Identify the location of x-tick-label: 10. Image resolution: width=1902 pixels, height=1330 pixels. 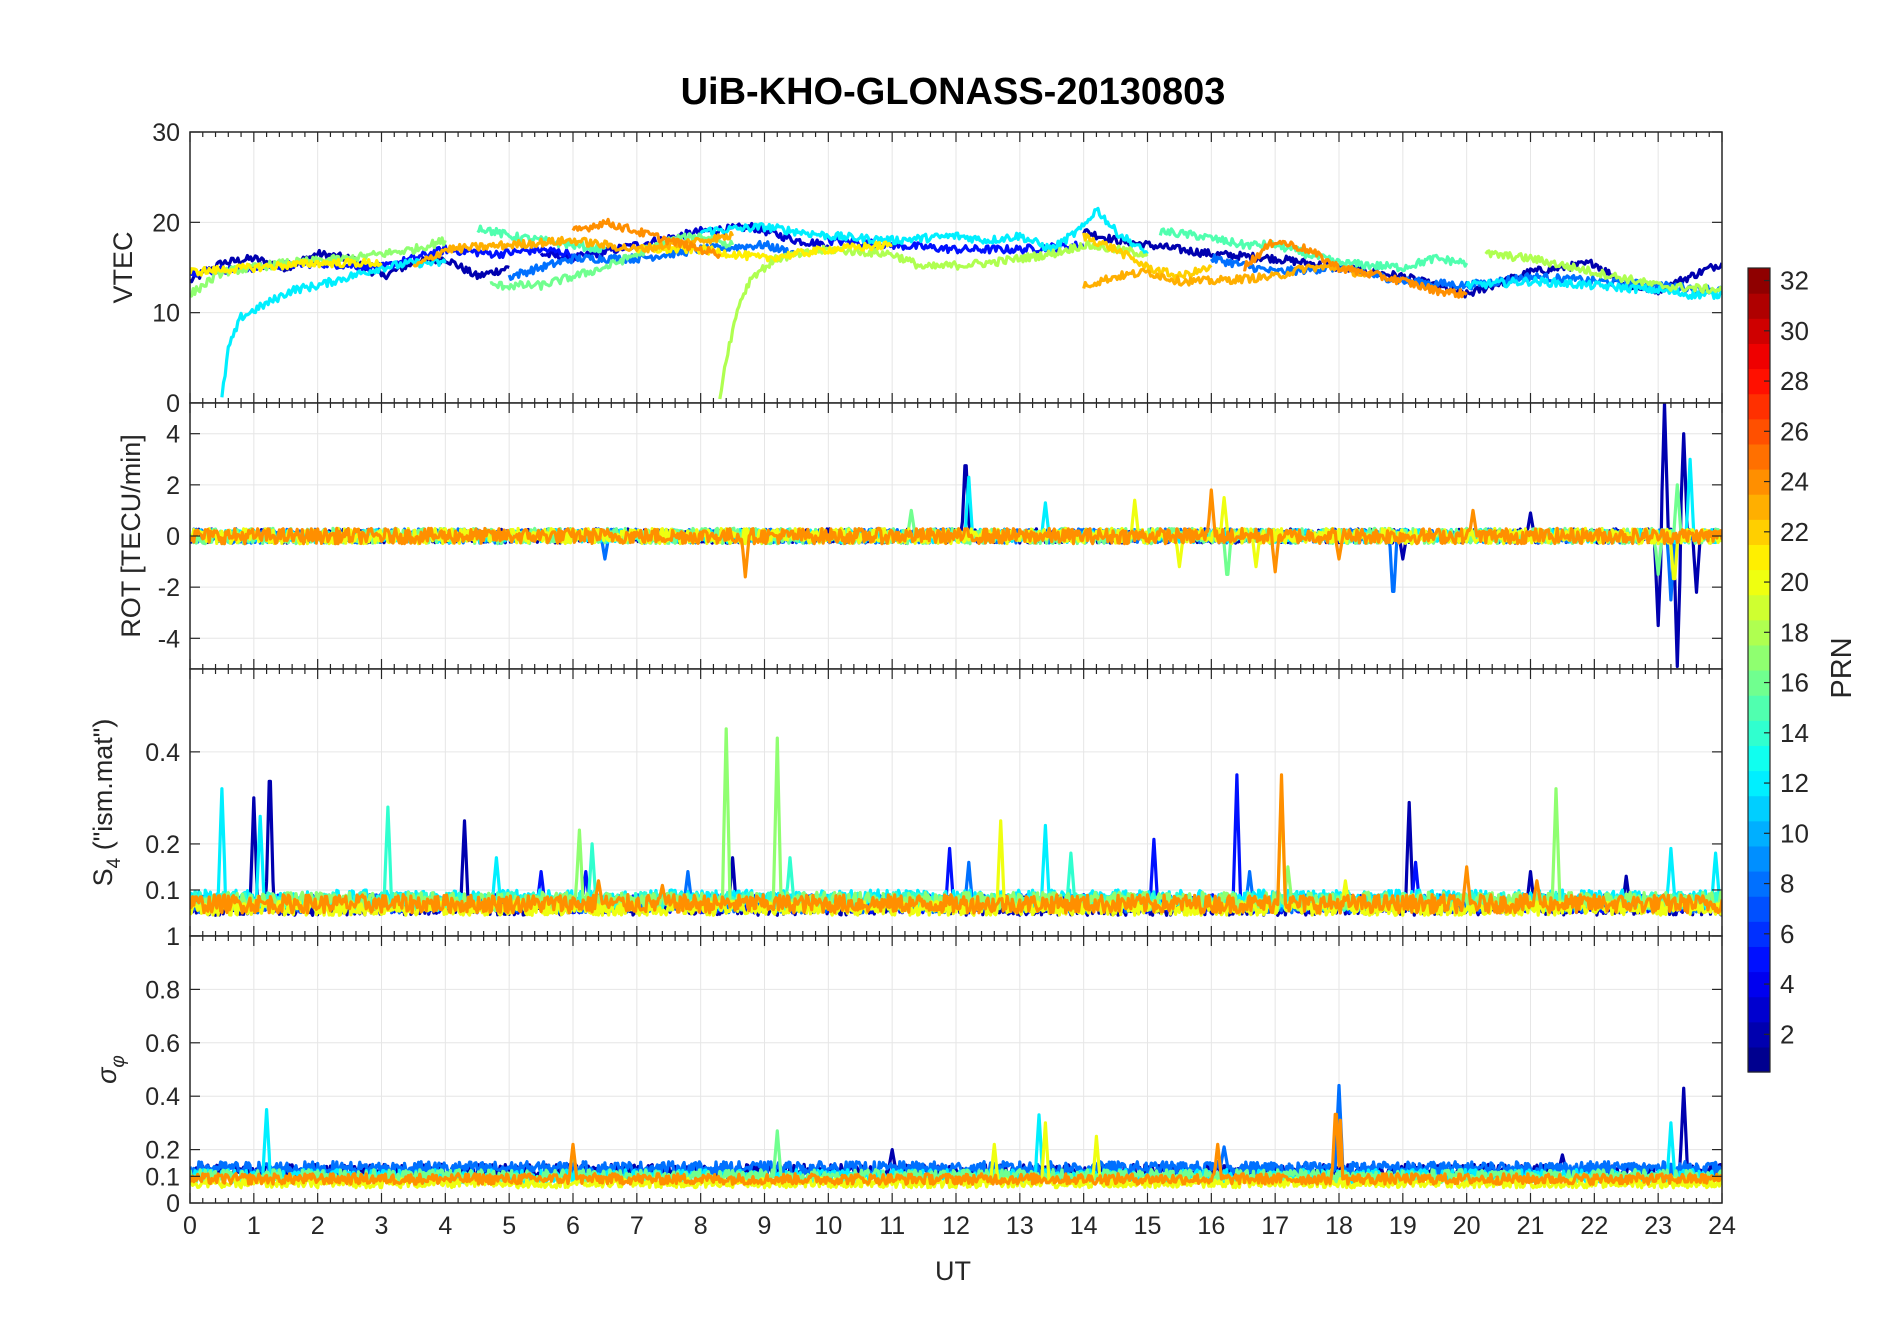
(828, 1226).